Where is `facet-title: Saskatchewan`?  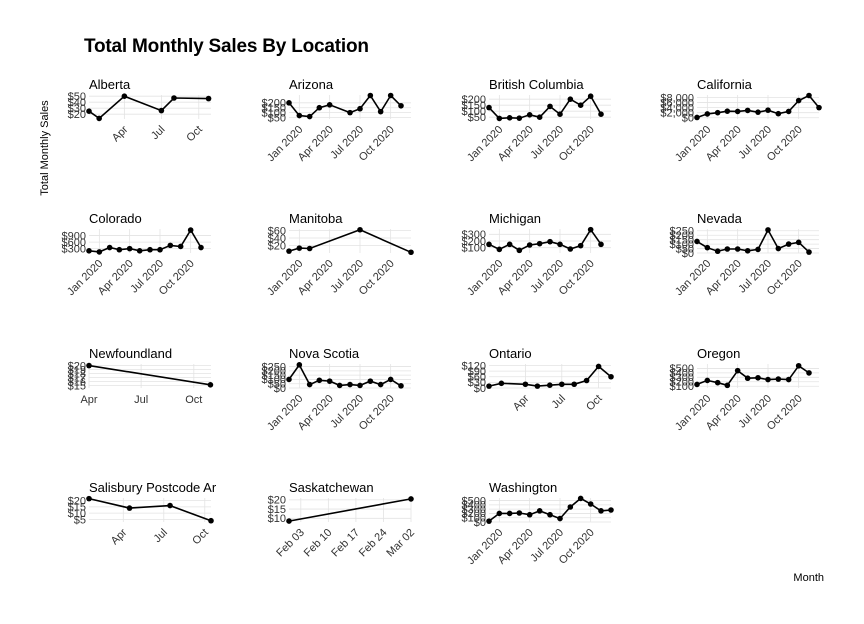
facet-title: Saskatchewan is located at coordinates (331, 487).